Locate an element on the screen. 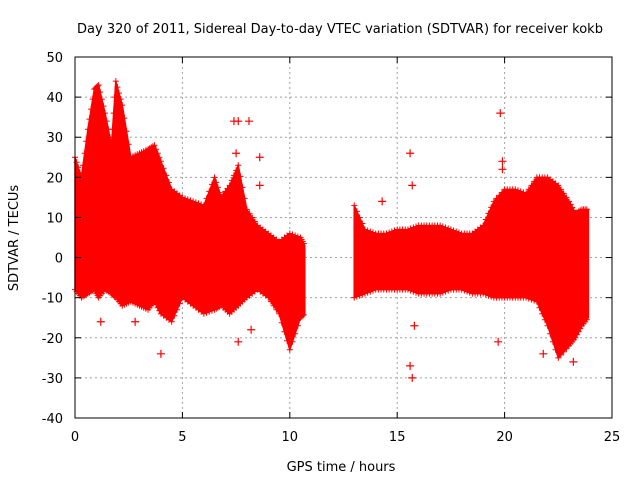 Image resolution: width=640 pixels, height=480 pixels. y-tick-label: -10 is located at coordinates (52, 299).